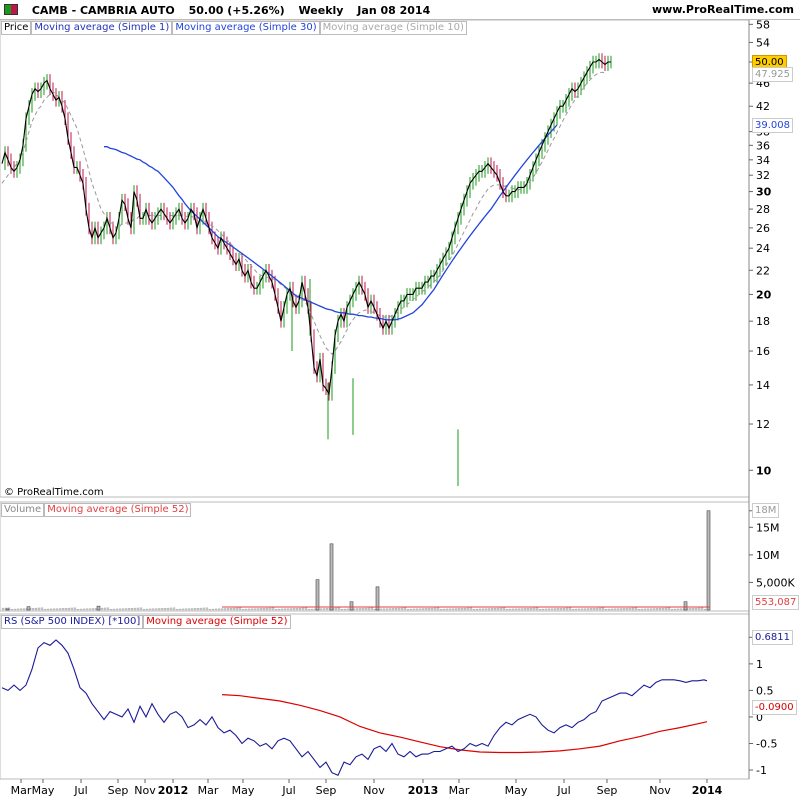 The image size is (800, 800). I want to click on legend-volume-ma: Moving average (Simple 52), so click(118, 510).